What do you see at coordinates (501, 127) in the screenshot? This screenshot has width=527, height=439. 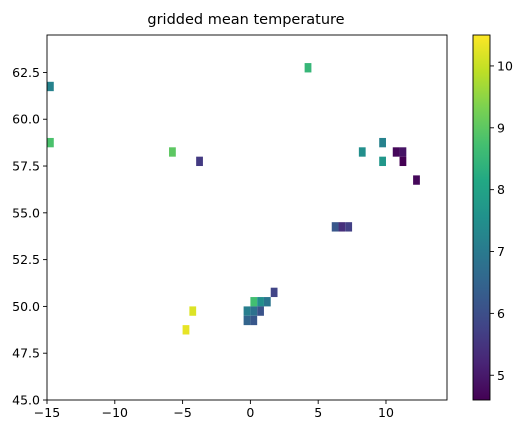 I see `colorbar-tick-label: 9` at bounding box center [501, 127].